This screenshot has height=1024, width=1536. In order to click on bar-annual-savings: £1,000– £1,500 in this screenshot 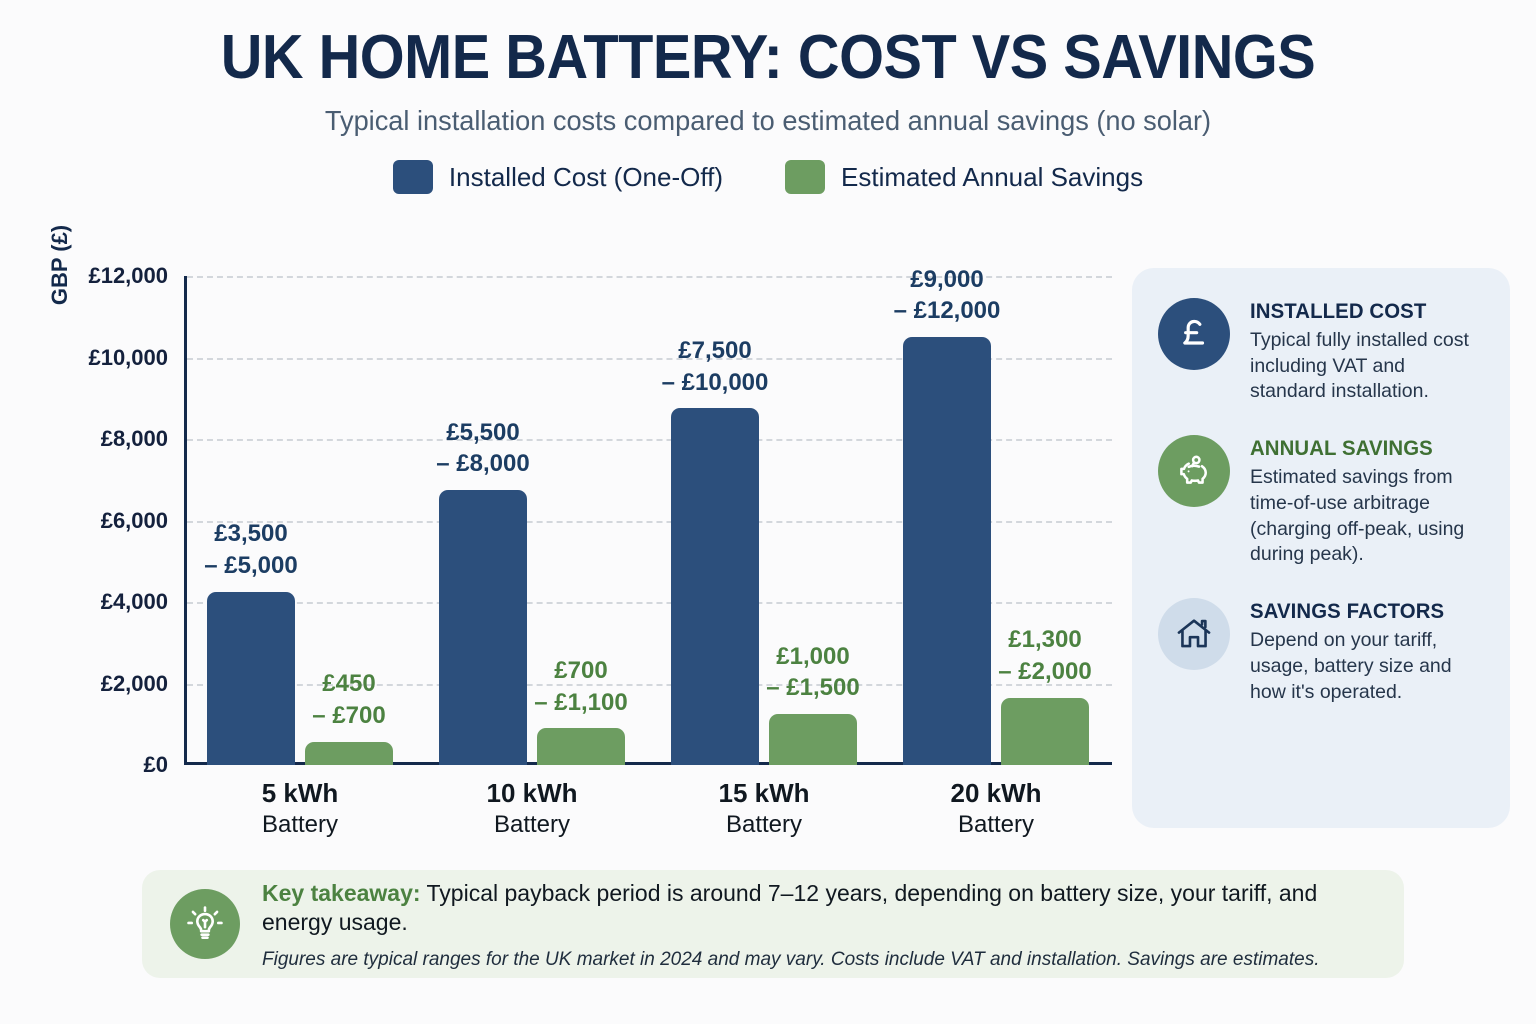, I will do `click(813, 704)`.